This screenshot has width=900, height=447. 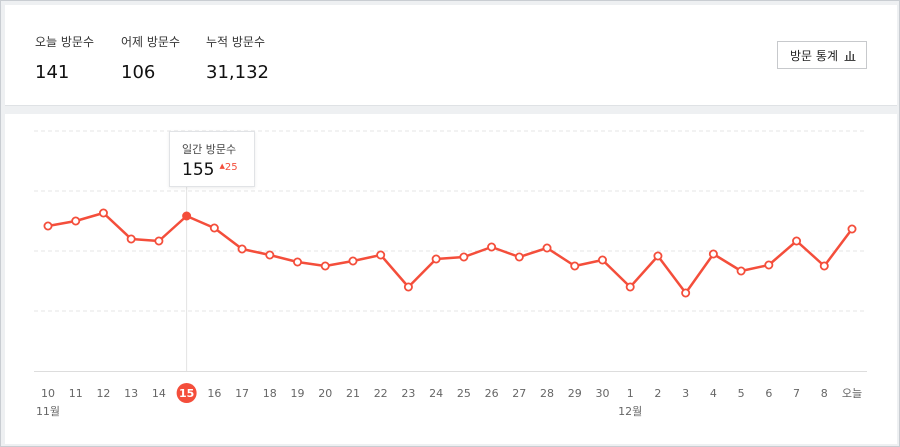 What do you see at coordinates (270, 393) in the screenshot?
I see `x-tick-label: 18` at bounding box center [270, 393].